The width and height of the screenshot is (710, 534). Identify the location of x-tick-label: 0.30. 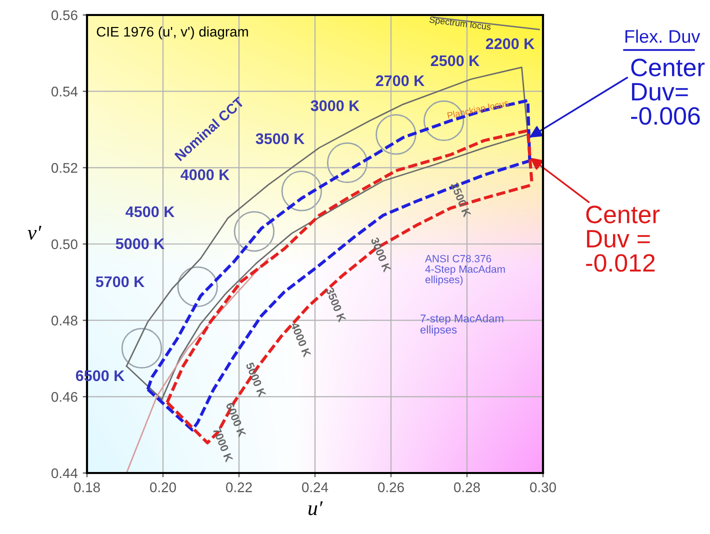
(543, 487).